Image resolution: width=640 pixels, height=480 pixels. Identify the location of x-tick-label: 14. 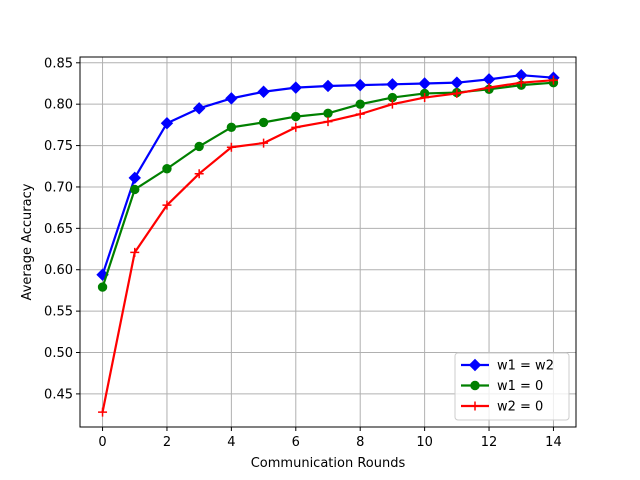
(553, 442).